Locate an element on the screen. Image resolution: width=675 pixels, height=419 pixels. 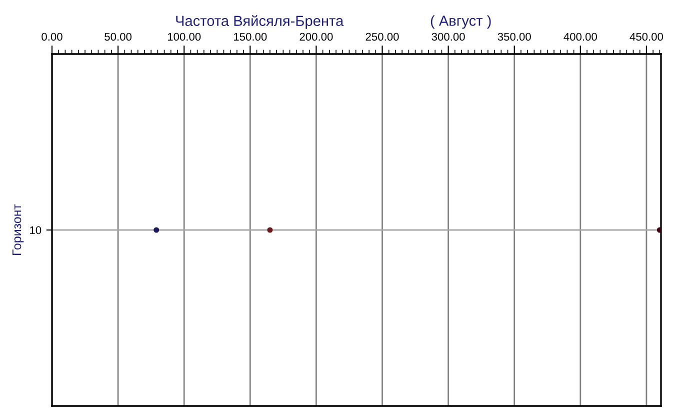
x-tick-label: 350.00 is located at coordinates (514, 36).